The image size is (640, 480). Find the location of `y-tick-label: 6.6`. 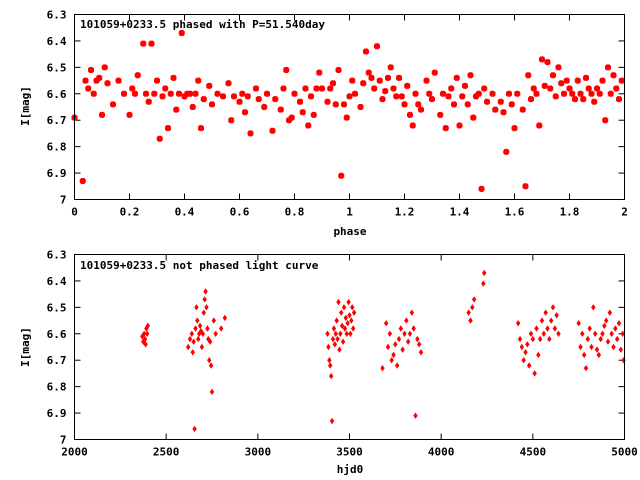

y-tick-label: 6.6 is located at coordinates (57, 94).